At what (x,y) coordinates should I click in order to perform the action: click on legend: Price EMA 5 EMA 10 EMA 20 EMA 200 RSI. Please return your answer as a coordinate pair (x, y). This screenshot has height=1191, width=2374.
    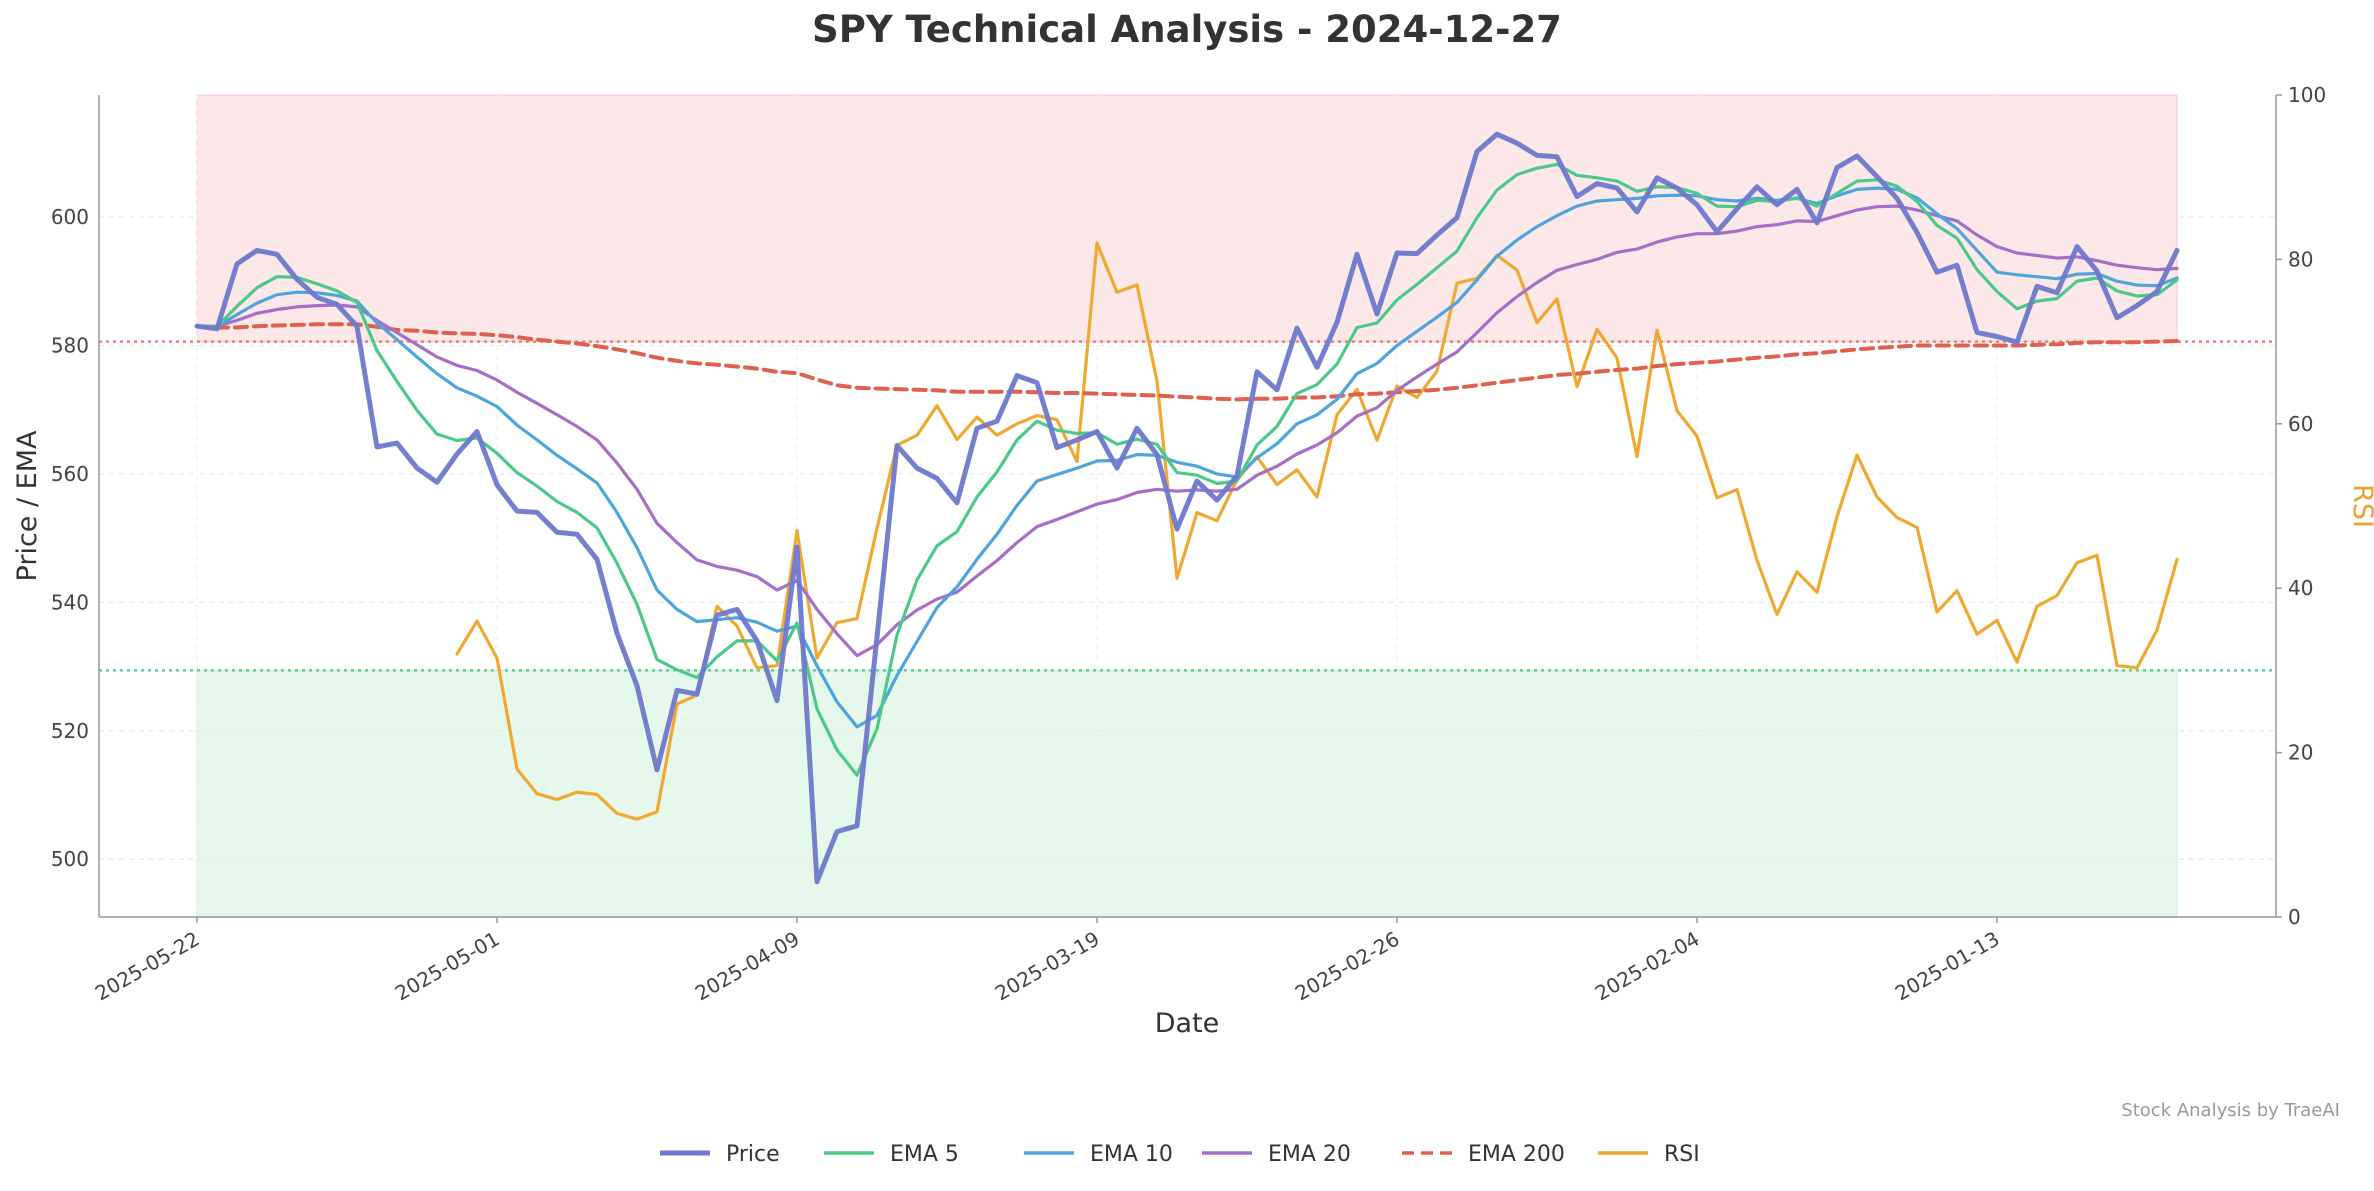
    Looking at the image, I should click on (1180, 1154).